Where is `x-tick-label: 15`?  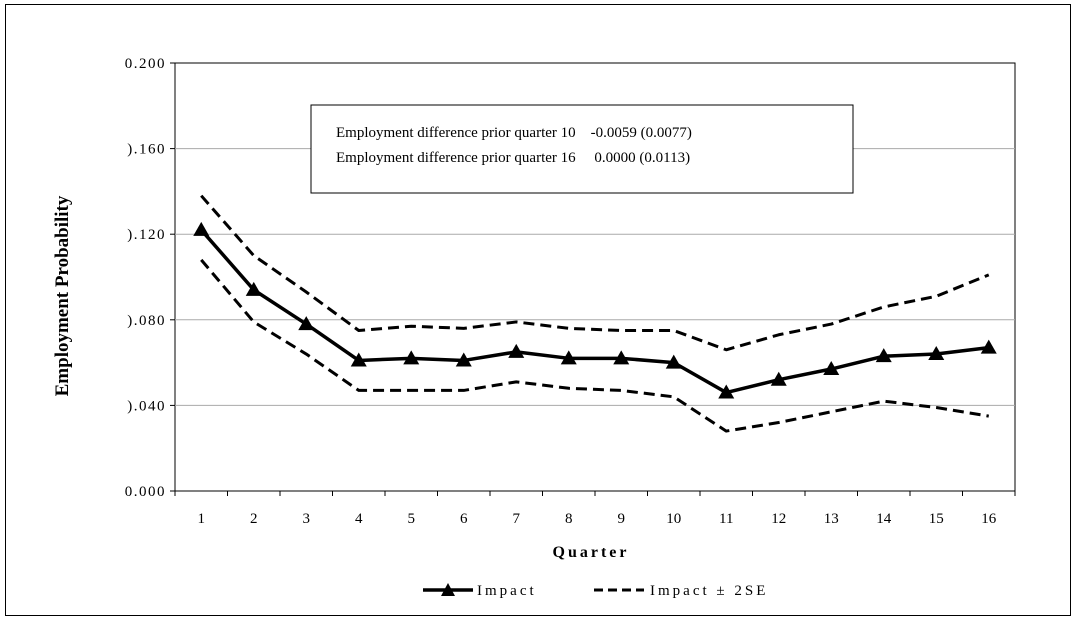 x-tick-label: 15 is located at coordinates (936, 519).